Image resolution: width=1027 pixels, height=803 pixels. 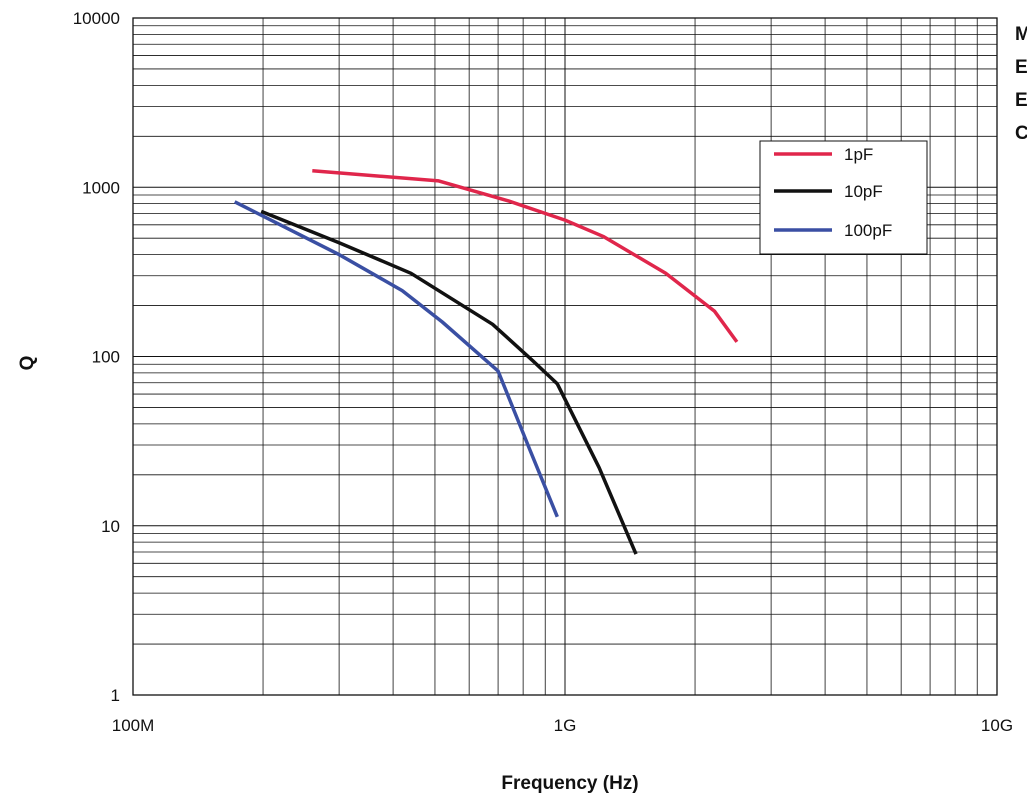 I want to click on x-axis-title: Frequency (Hz), so click(x=569, y=783).